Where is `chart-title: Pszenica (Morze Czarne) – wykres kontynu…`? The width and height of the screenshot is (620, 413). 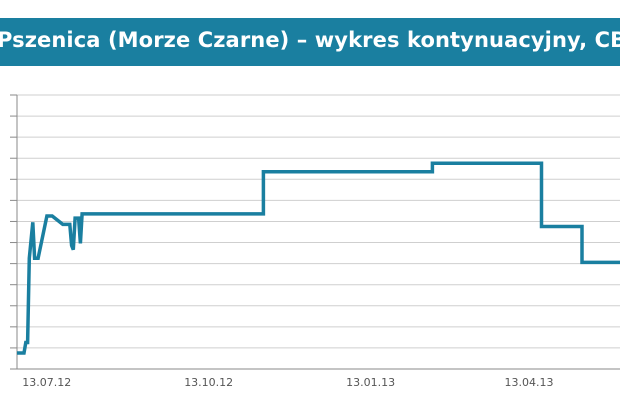
chart-title: Pszenica (Morze Czarne) – wykres kontynu… is located at coordinates (310, 40).